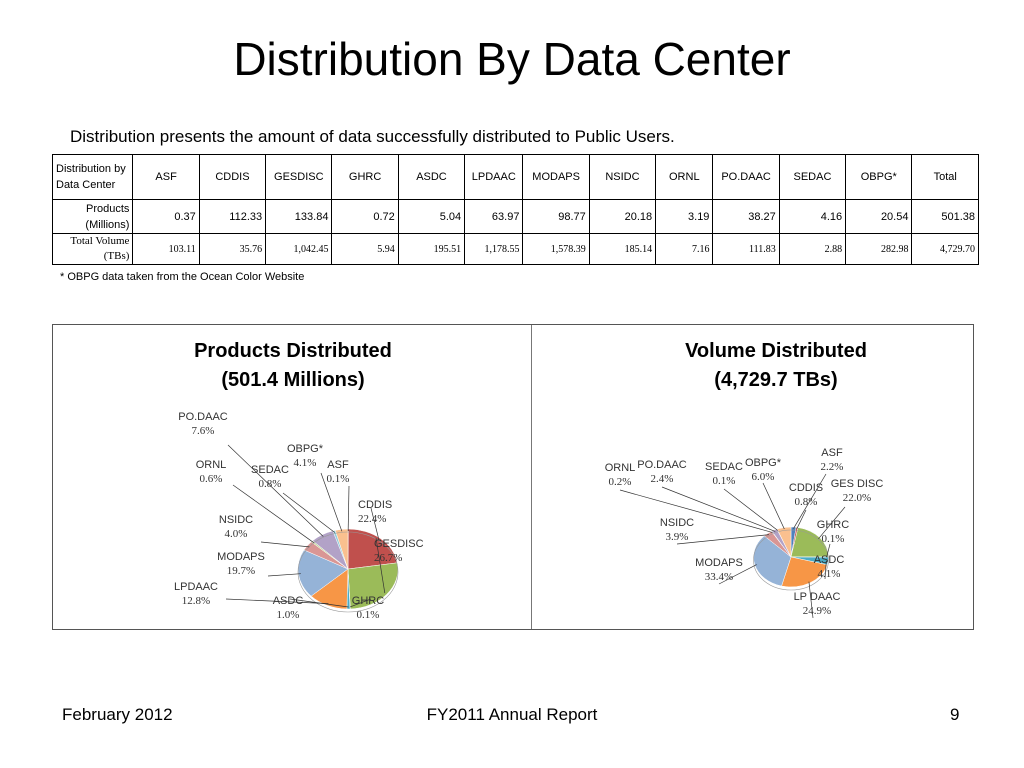 The width and height of the screenshot is (1024, 768). Describe the element at coordinates (775, 380) in the screenshot. I see `chart-subtitle: (4,729.7 TBs)` at that location.